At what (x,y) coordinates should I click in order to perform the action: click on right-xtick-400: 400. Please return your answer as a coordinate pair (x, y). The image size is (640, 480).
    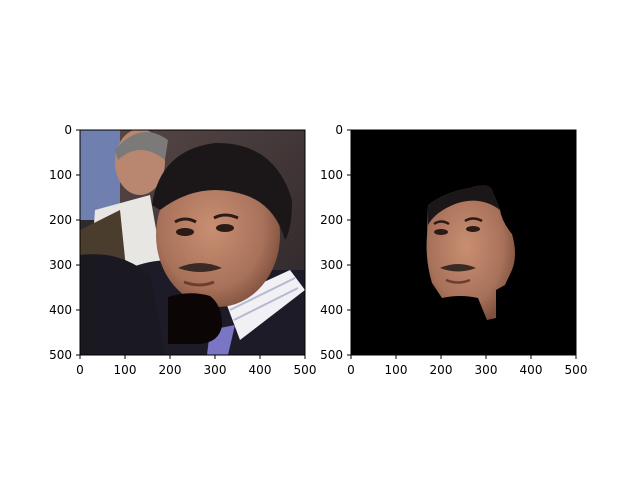
    Looking at the image, I should click on (531, 370).